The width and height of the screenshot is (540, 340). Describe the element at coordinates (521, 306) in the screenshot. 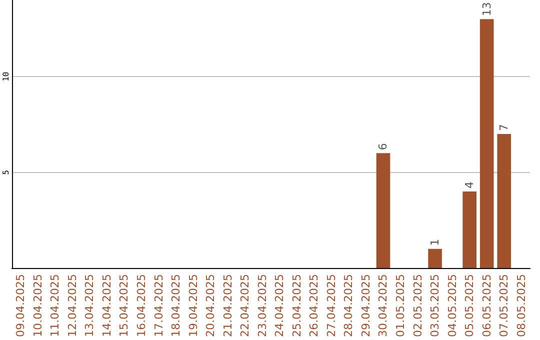

I see `x-tick-label: 08.05.2025` at that location.